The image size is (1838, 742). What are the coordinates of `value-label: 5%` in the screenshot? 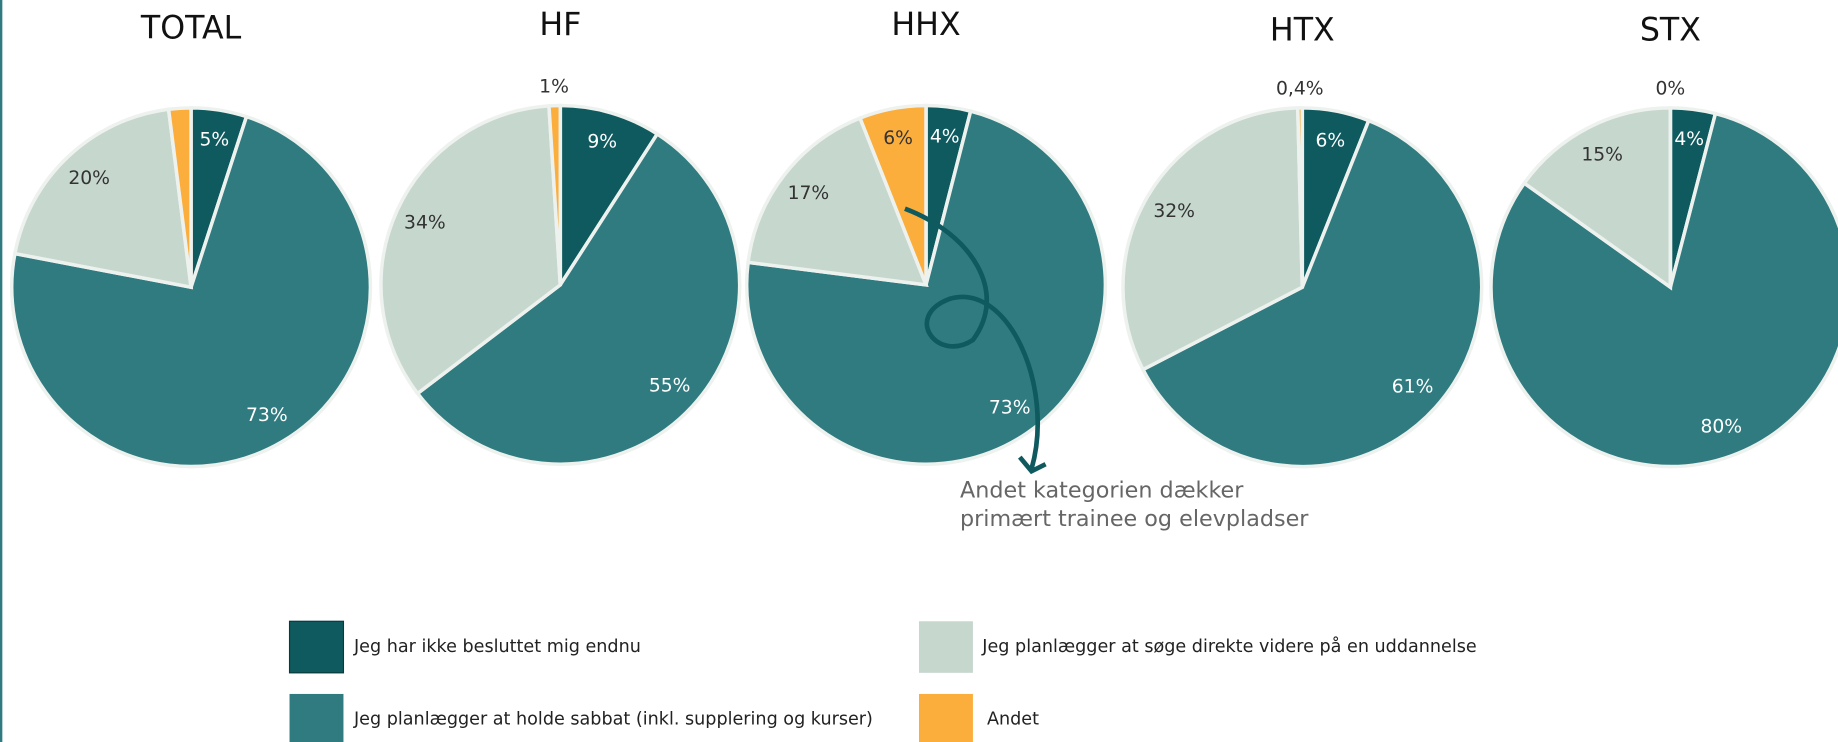 It's located at (214, 140).